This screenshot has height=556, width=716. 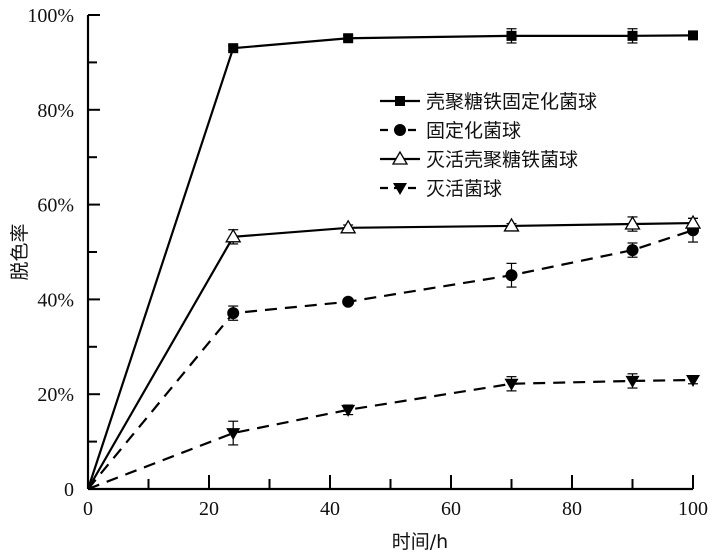 I want to click on legend-item-4: 灭活菌球, so click(x=441, y=189).